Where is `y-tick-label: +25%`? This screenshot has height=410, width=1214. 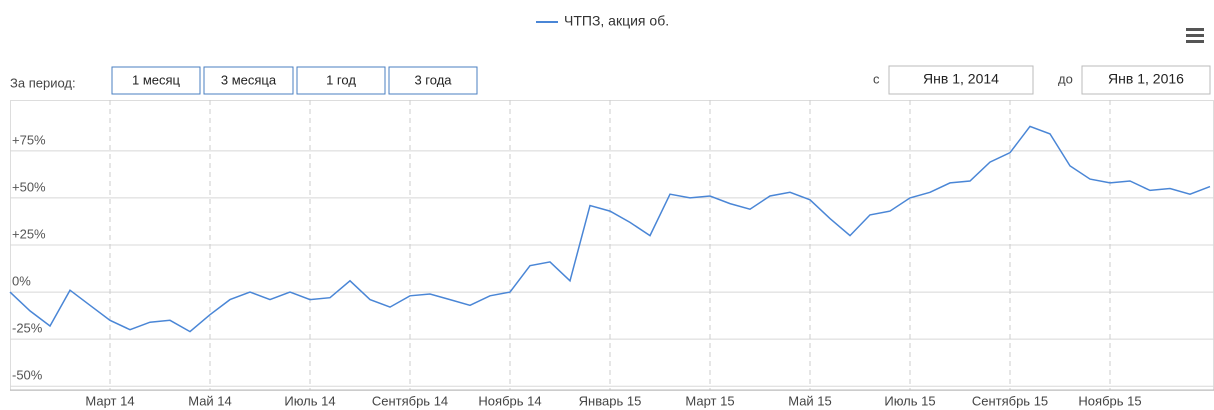 y-tick-label: +25% is located at coordinates (29, 233).